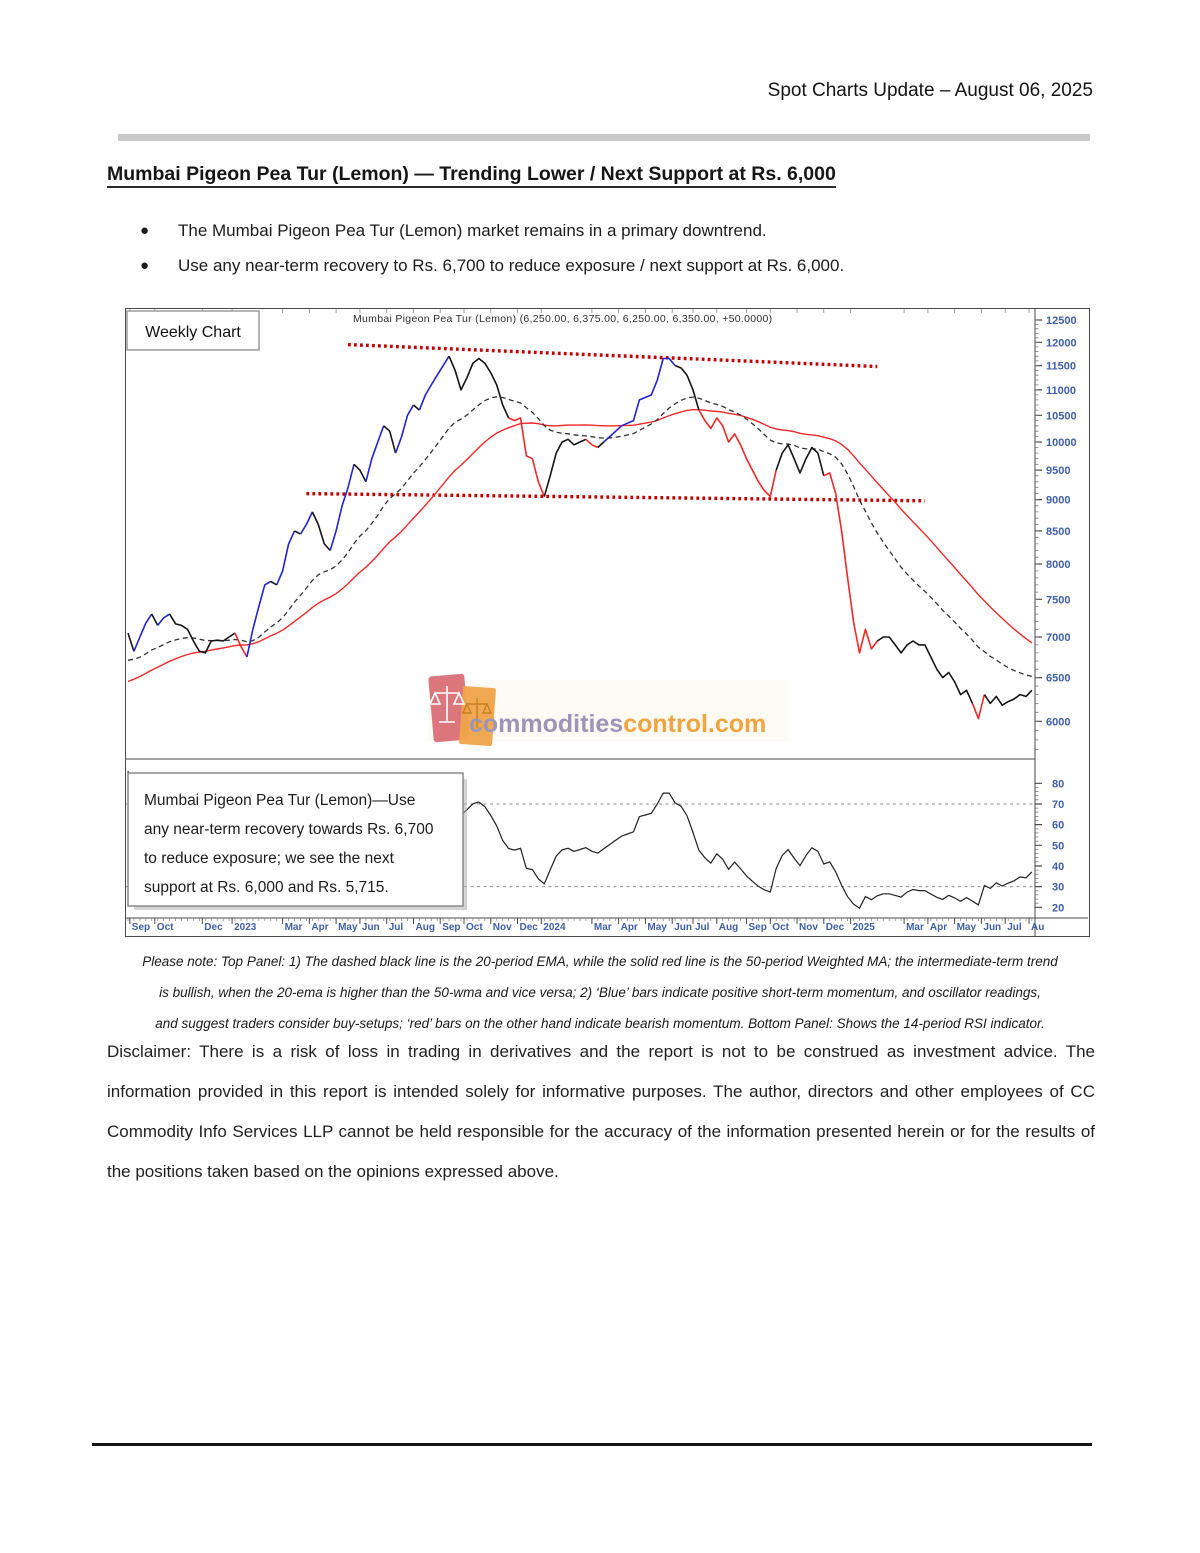  Describe the element at coordinates (1058, 679) in the screenshot. I see `svg-text: 6500` at that location.